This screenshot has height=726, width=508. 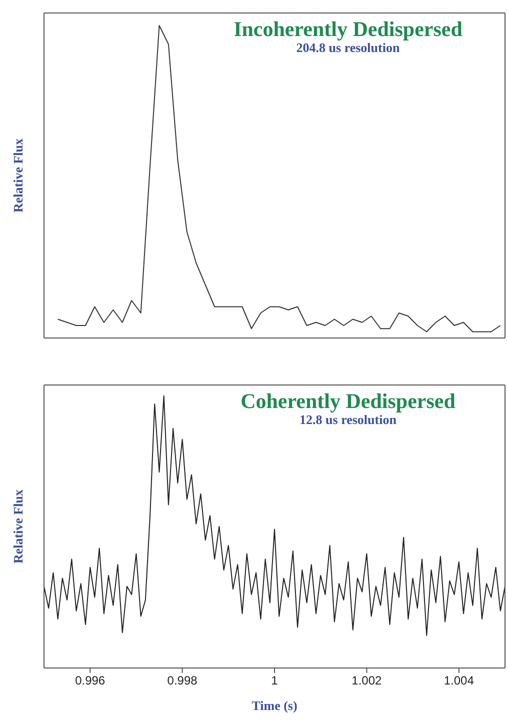 I want to click on x-axis-title: Time (s), so click(x=275, y=705).